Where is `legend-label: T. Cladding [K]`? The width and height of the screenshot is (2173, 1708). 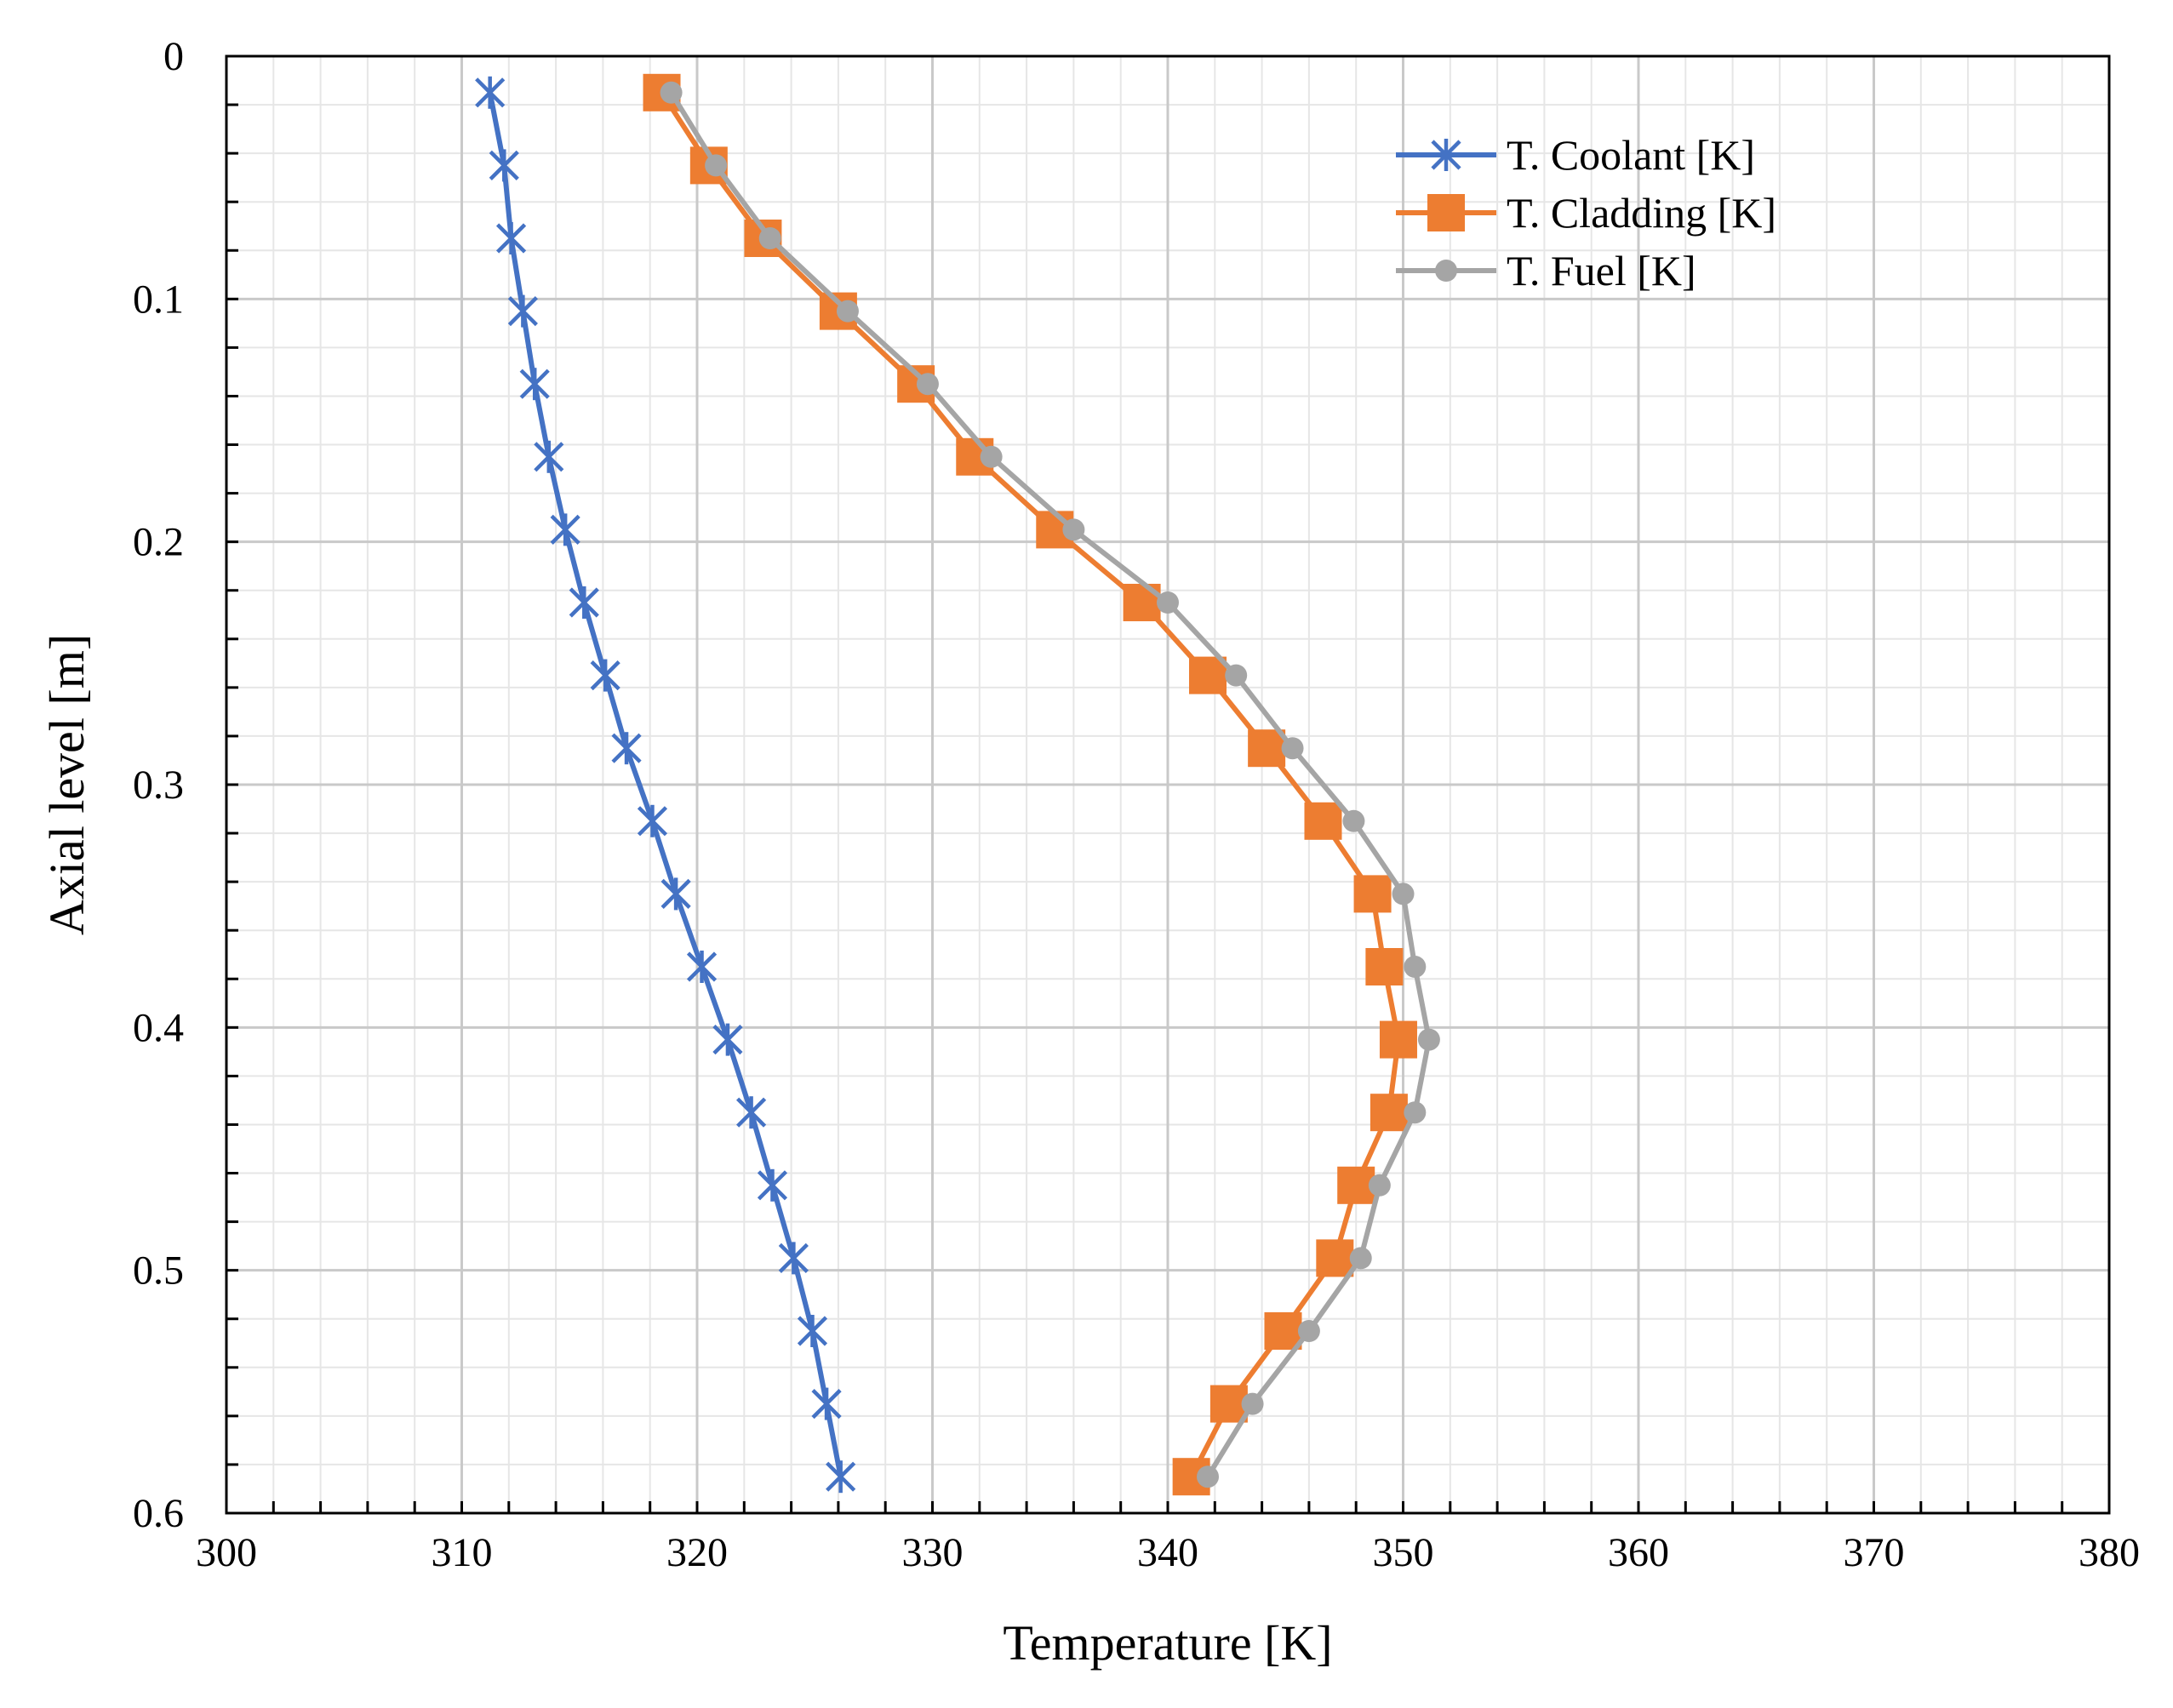 legend-label: T. Cladding [K] is located at coordinates (1641, 213).